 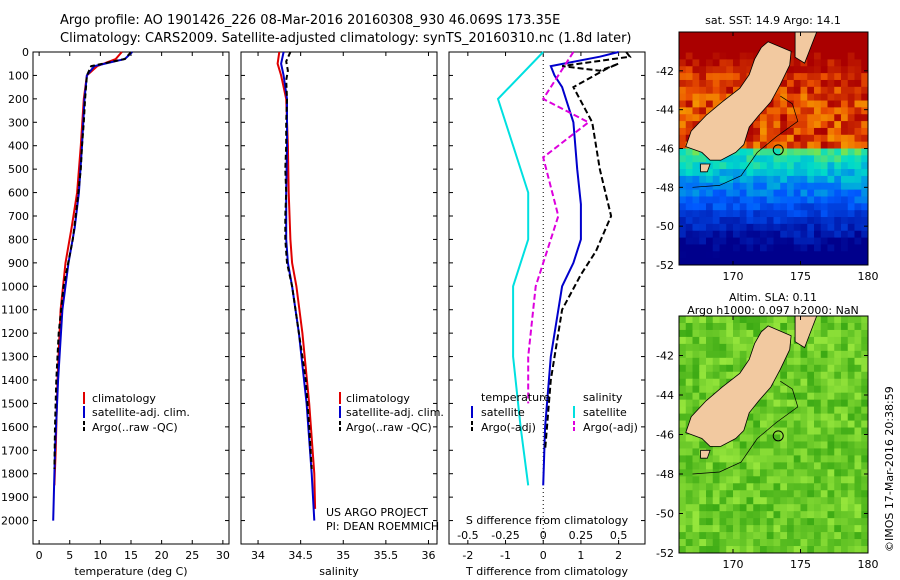 I want to click on t-difference-xlabel: T difference from climatology, so click(x=546, y=571).